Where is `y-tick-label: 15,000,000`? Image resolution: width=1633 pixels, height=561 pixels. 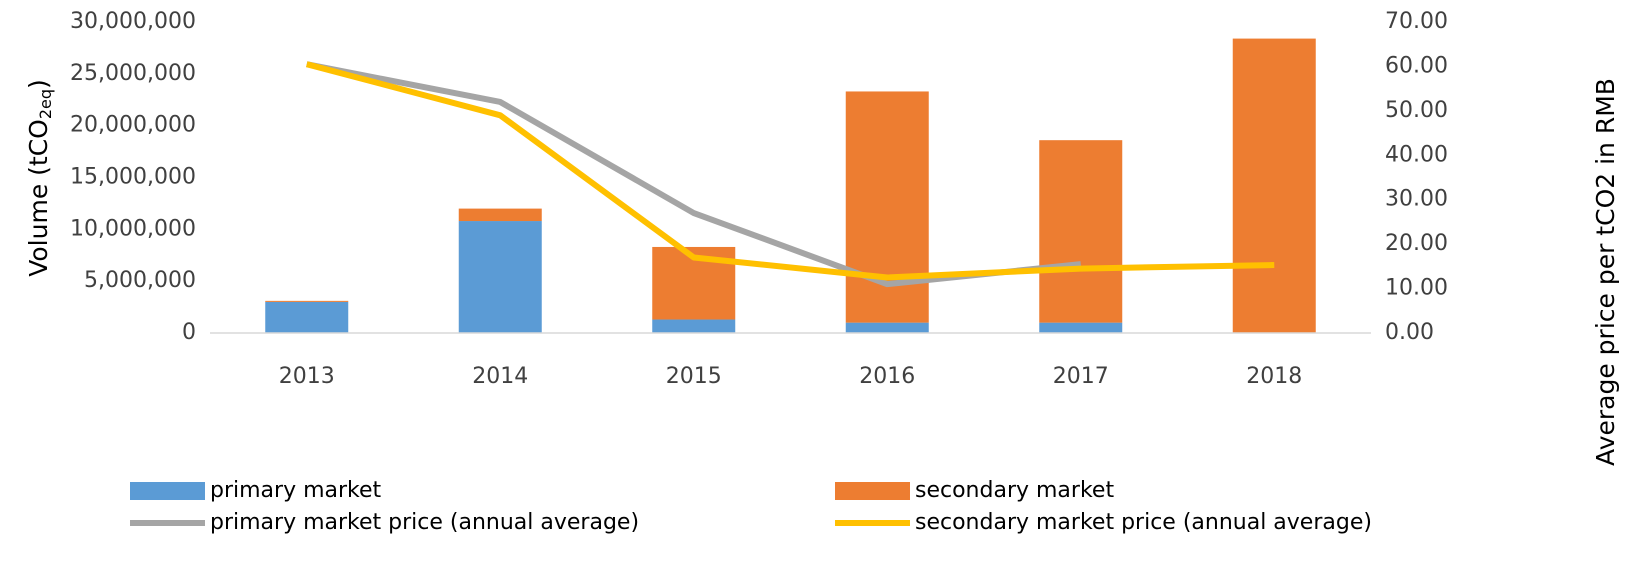 y-tick-label: 15,000,000 is located at coordinates (133, 177).